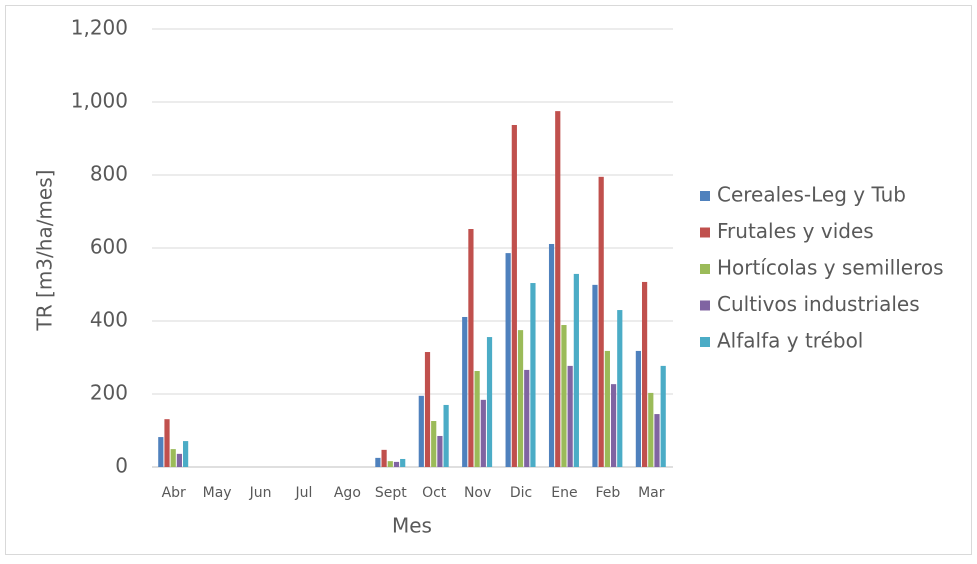  What do you see at coordinates (391, 493) in the screenshot?
I see `x-tick-label: Sept` at bounding box center [391, 493].